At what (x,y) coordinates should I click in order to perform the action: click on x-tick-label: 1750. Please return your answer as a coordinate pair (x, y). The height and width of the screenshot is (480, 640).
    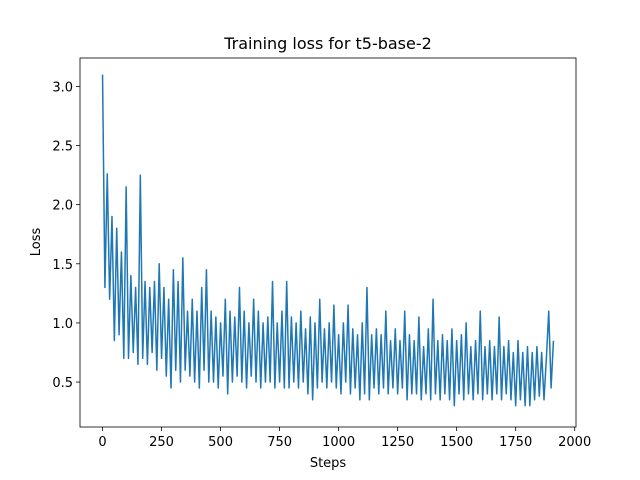
    Looking at the image, I should click on (515, 442).